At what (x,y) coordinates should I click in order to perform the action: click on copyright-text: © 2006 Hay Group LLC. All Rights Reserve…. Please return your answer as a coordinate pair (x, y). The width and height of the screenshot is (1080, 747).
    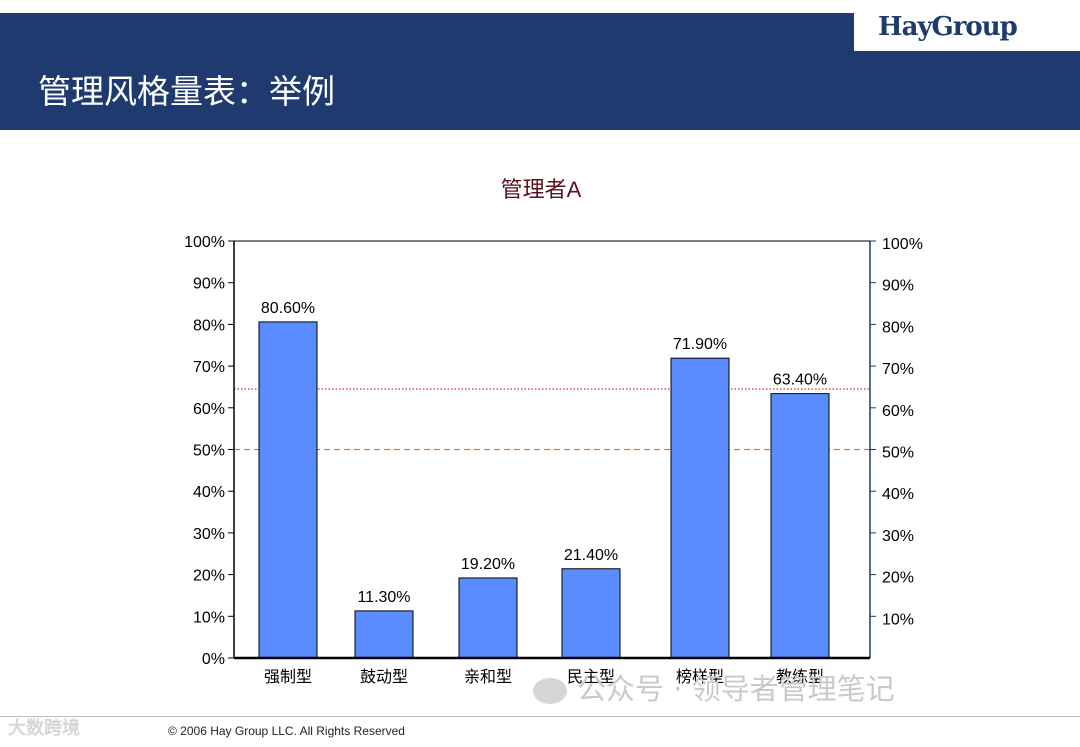
    Looking at the image, I should click on (286, 731).